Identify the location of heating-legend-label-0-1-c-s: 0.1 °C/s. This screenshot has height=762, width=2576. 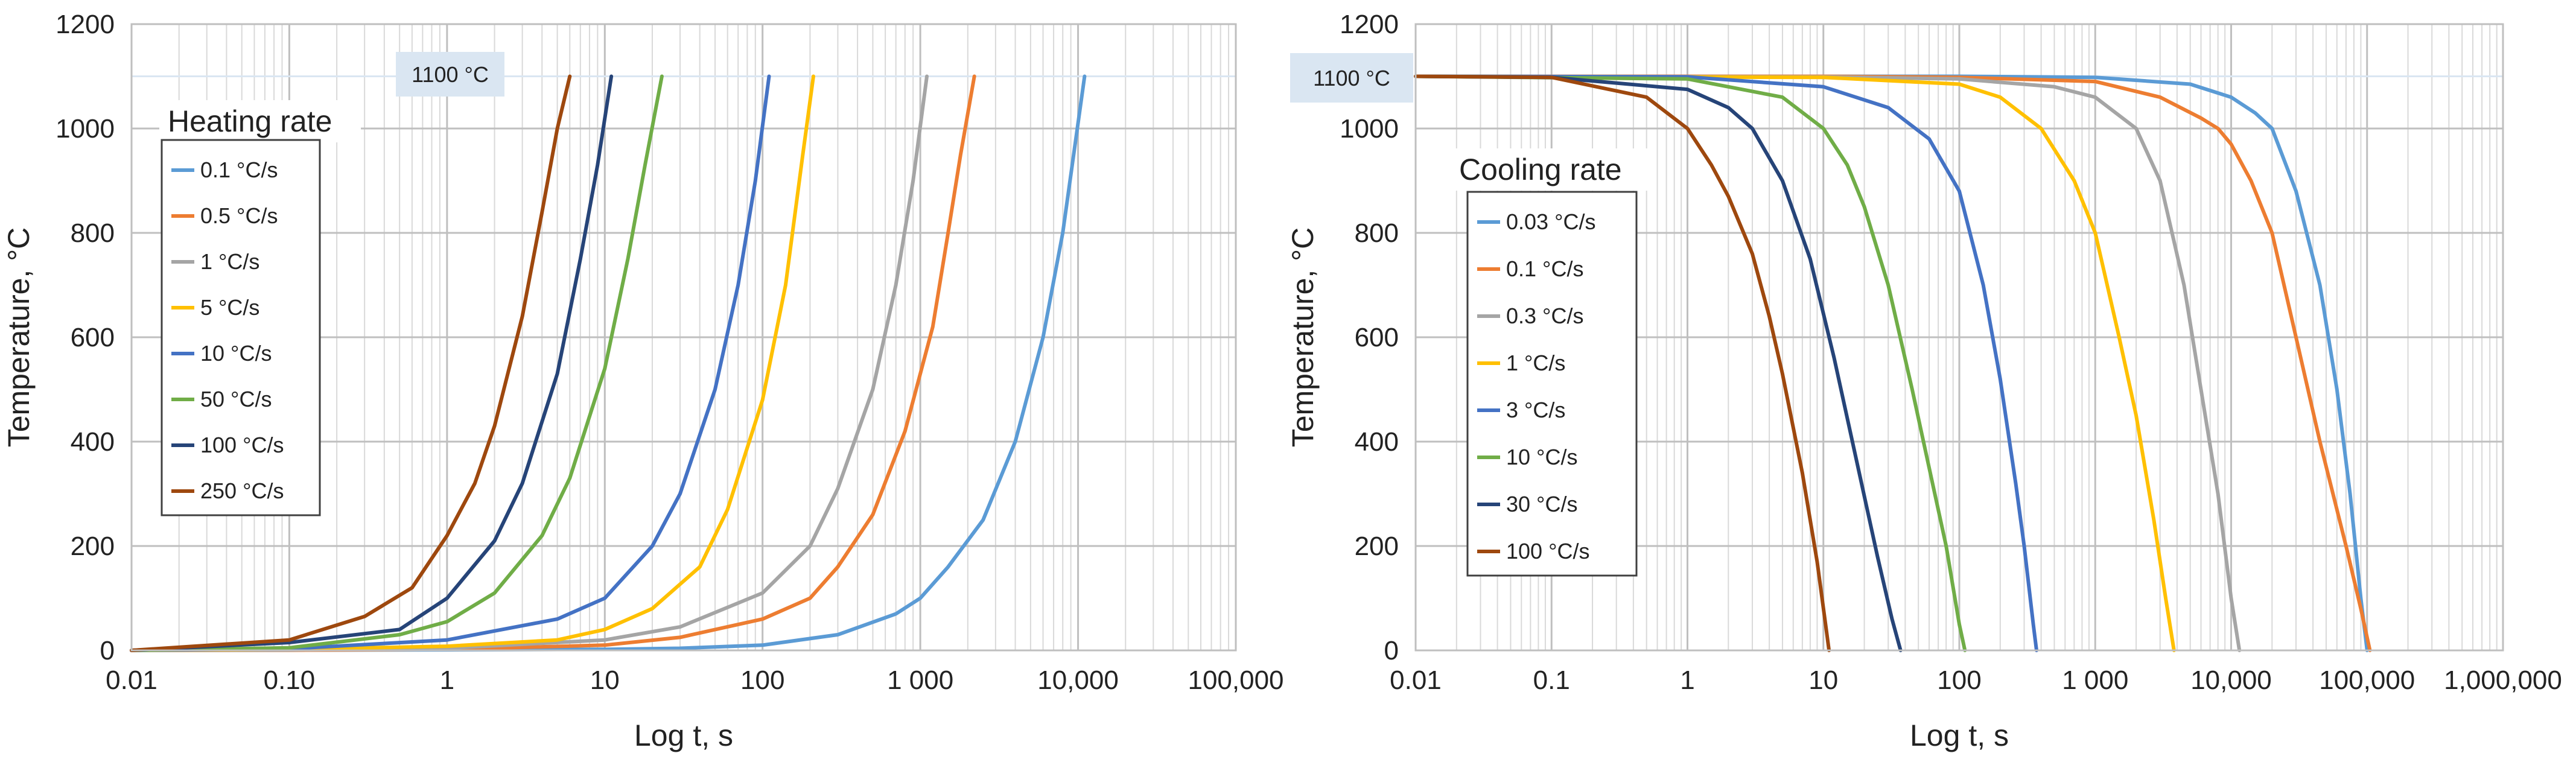
(239, 169).